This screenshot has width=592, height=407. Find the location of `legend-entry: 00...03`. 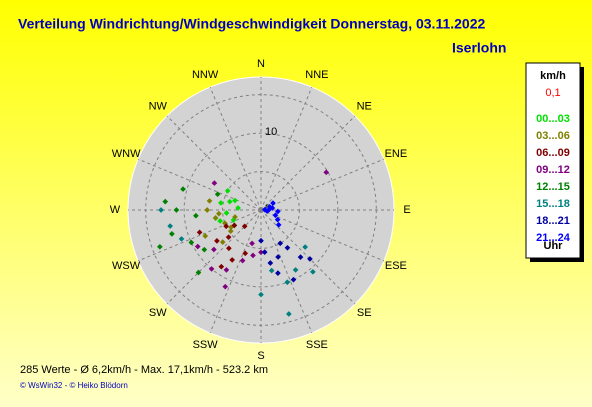

legend-entry: 00...03 is located at coordinates (553, 119).